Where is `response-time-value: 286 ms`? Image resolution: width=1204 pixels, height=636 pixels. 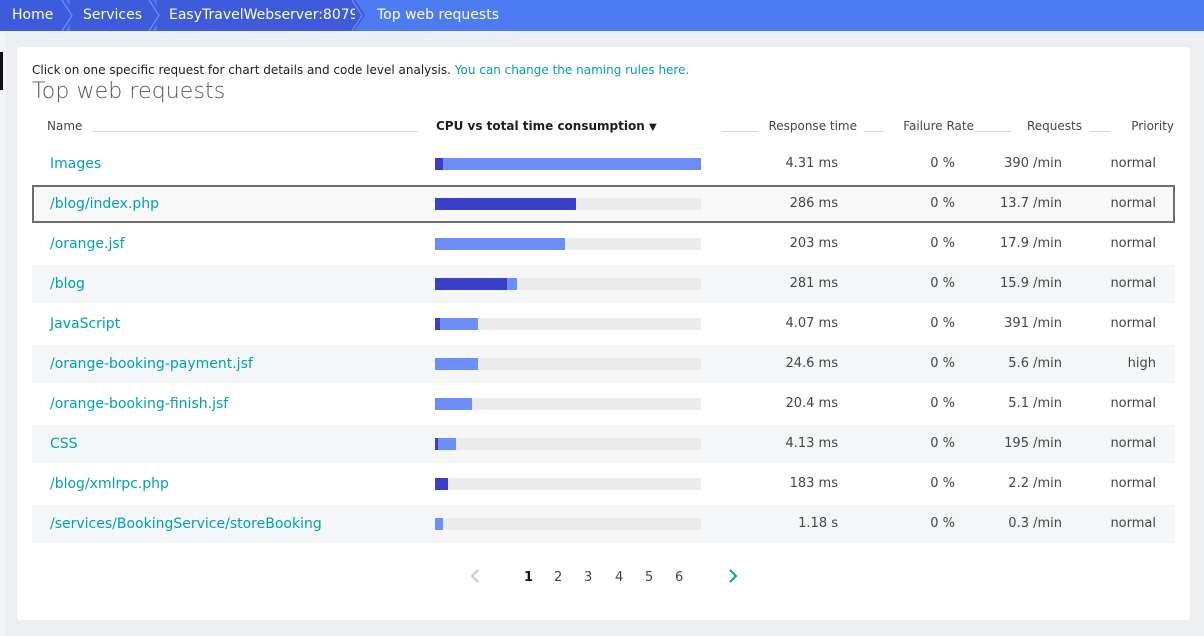
response-time-value: 286 ms is located at coordinates (813, 203).